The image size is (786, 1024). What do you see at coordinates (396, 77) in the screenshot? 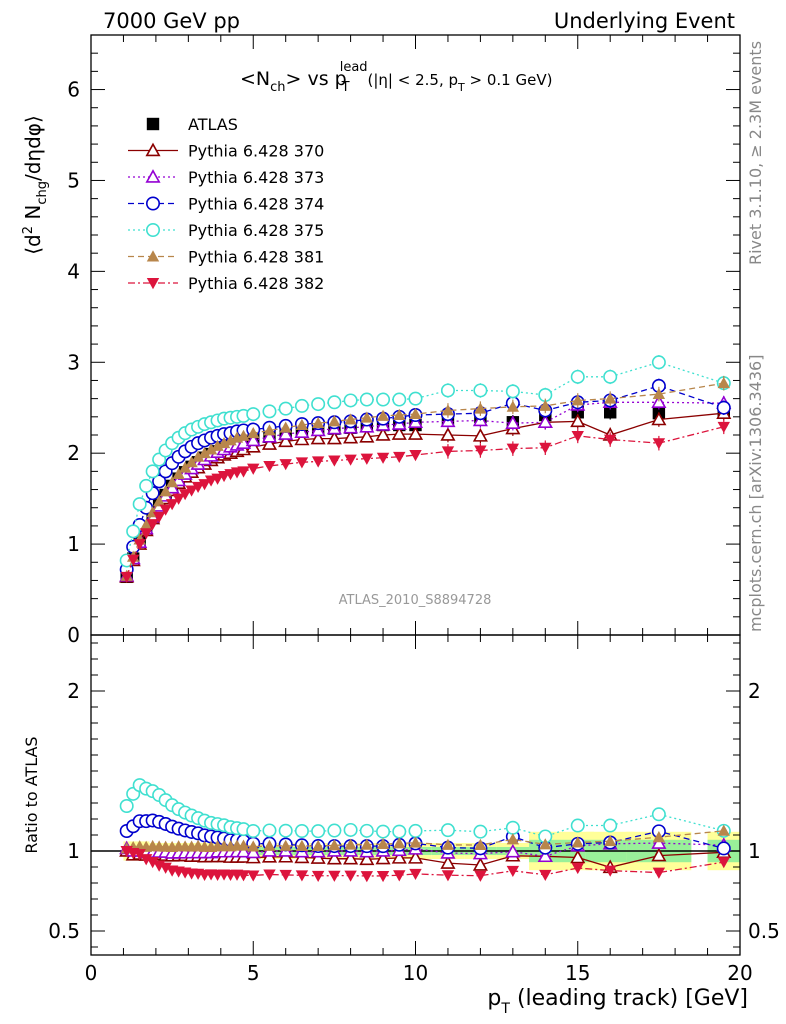
I see `plot-title: <Nch> vs plead T (|η| < 2.5, pT > 0.1 GeV)` at bounding box center [396, 77].